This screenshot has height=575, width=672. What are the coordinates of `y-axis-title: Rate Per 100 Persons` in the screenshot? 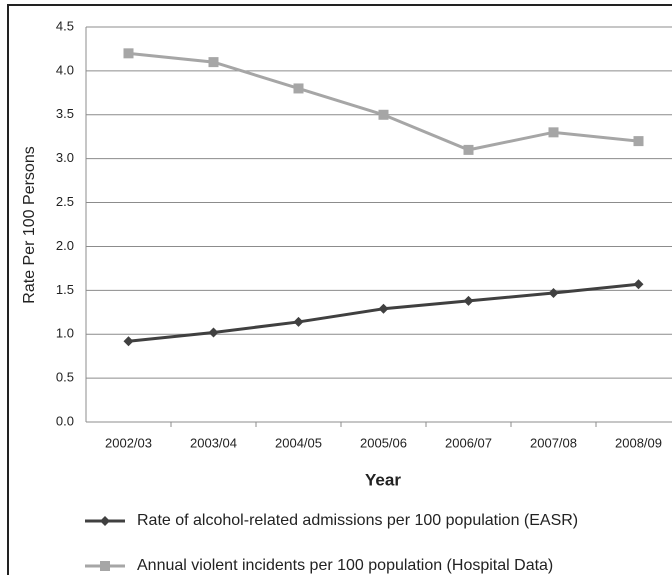 It's located at (29, 224).